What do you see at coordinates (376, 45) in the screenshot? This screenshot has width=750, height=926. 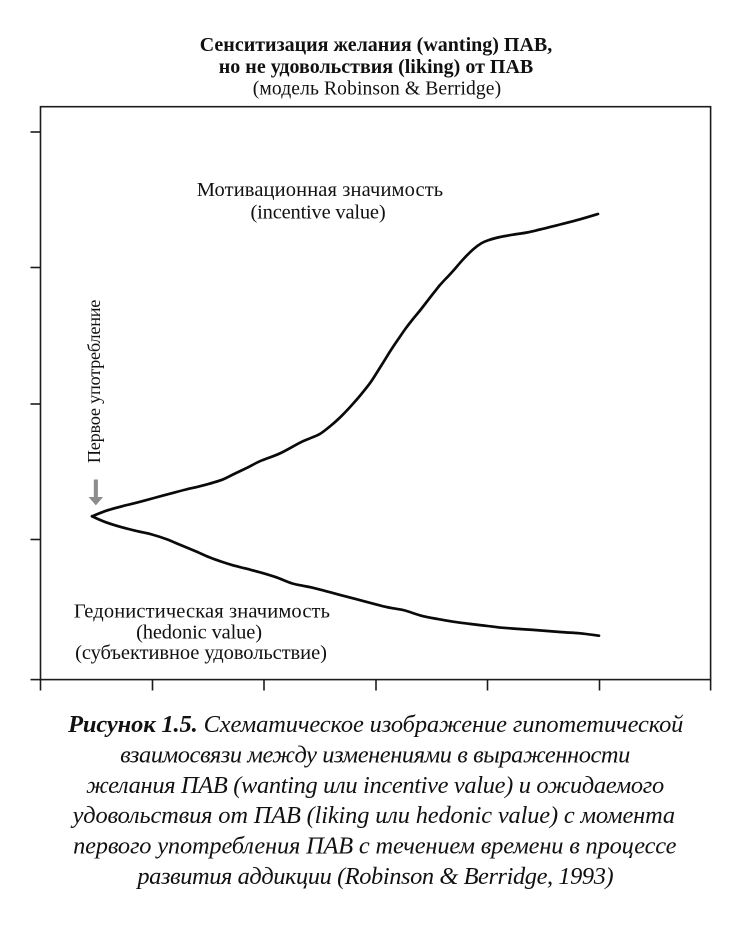 I see `svg-text:Сенситизация желания (wanting): Сенситизация желания (wanting) ПАВ,` at bounding box center [376, 45].